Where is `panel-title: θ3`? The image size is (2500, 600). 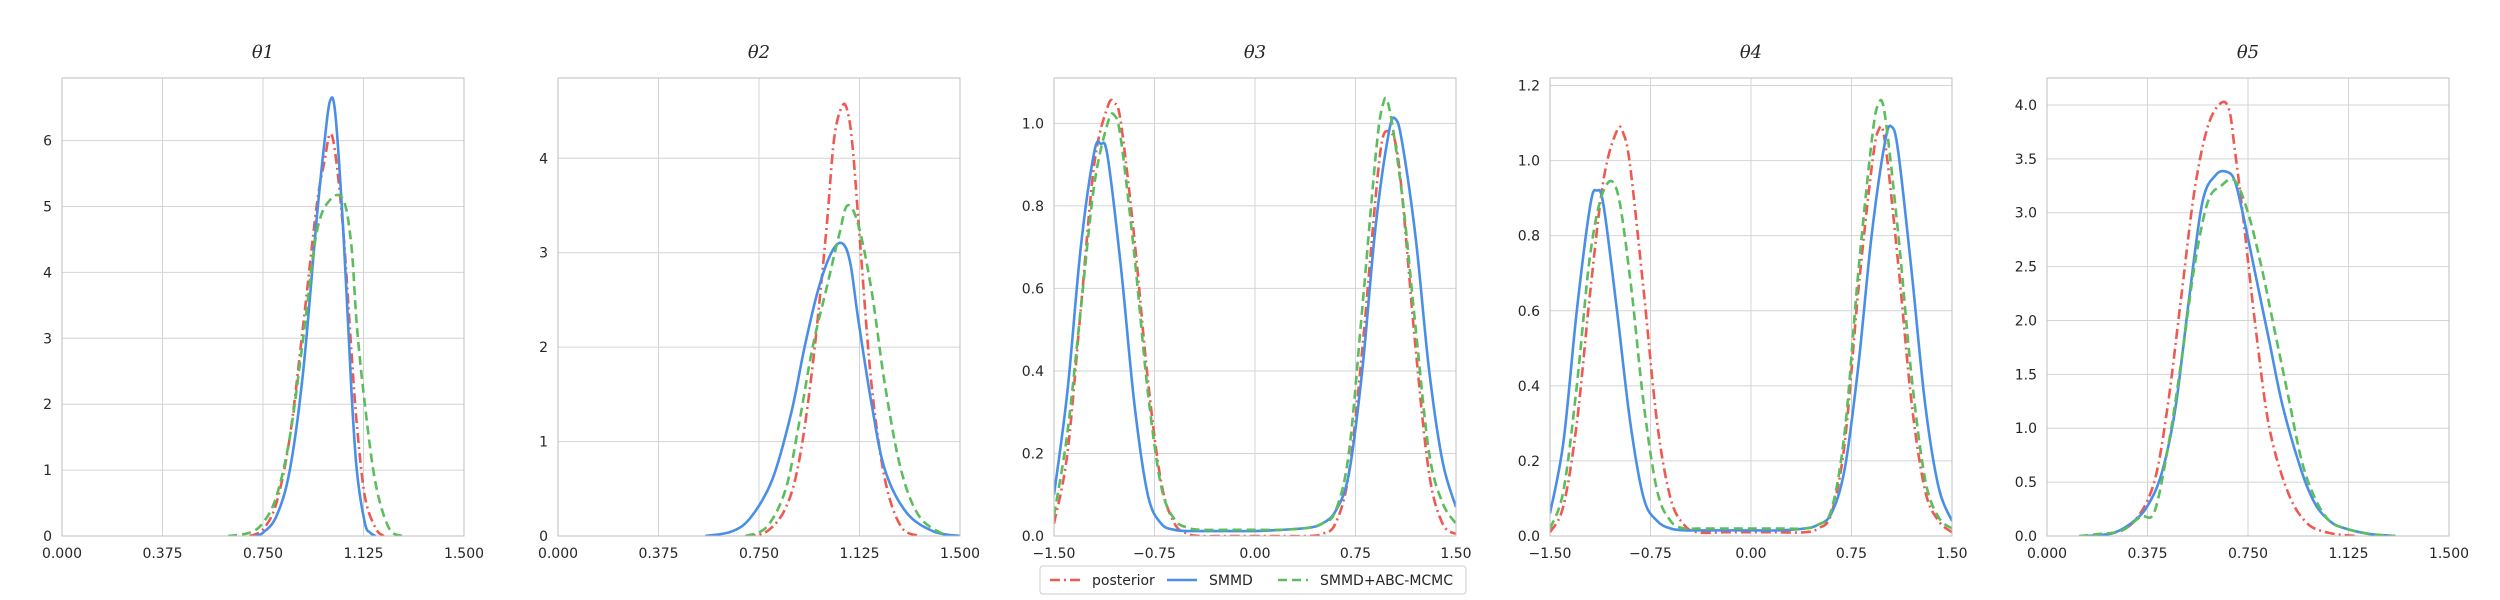 panel-title: θ3 is located at coordinates (1255, 52).